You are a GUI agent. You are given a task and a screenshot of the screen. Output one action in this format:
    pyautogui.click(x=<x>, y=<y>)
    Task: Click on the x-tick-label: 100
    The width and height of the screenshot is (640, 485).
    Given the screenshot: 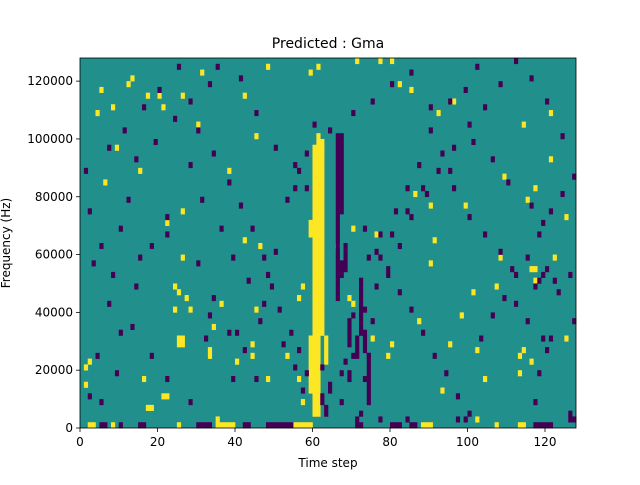 What is the action you would take?
    pyautogui.click(x=467, y=442)
    